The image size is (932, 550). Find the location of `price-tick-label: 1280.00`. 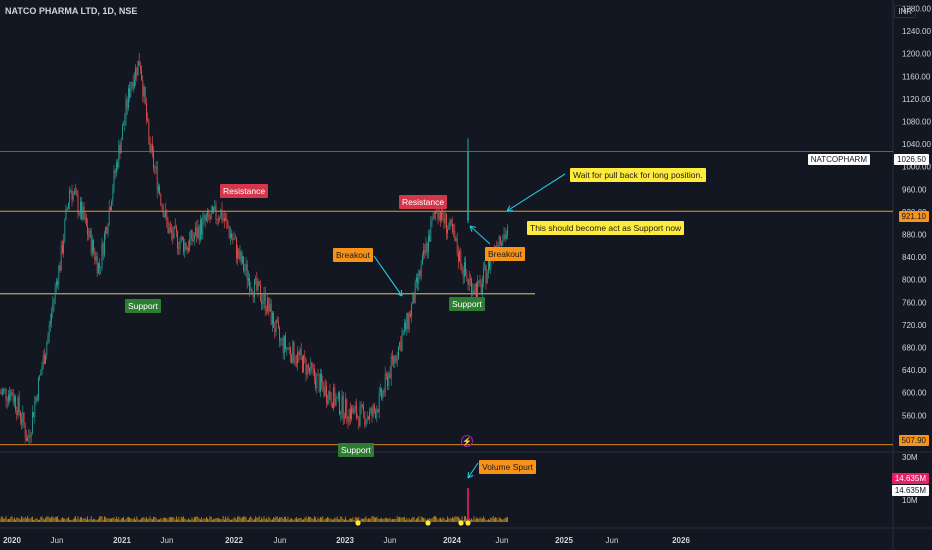

price-tick-label: 1280.00 is located at coordinates (916, 8).